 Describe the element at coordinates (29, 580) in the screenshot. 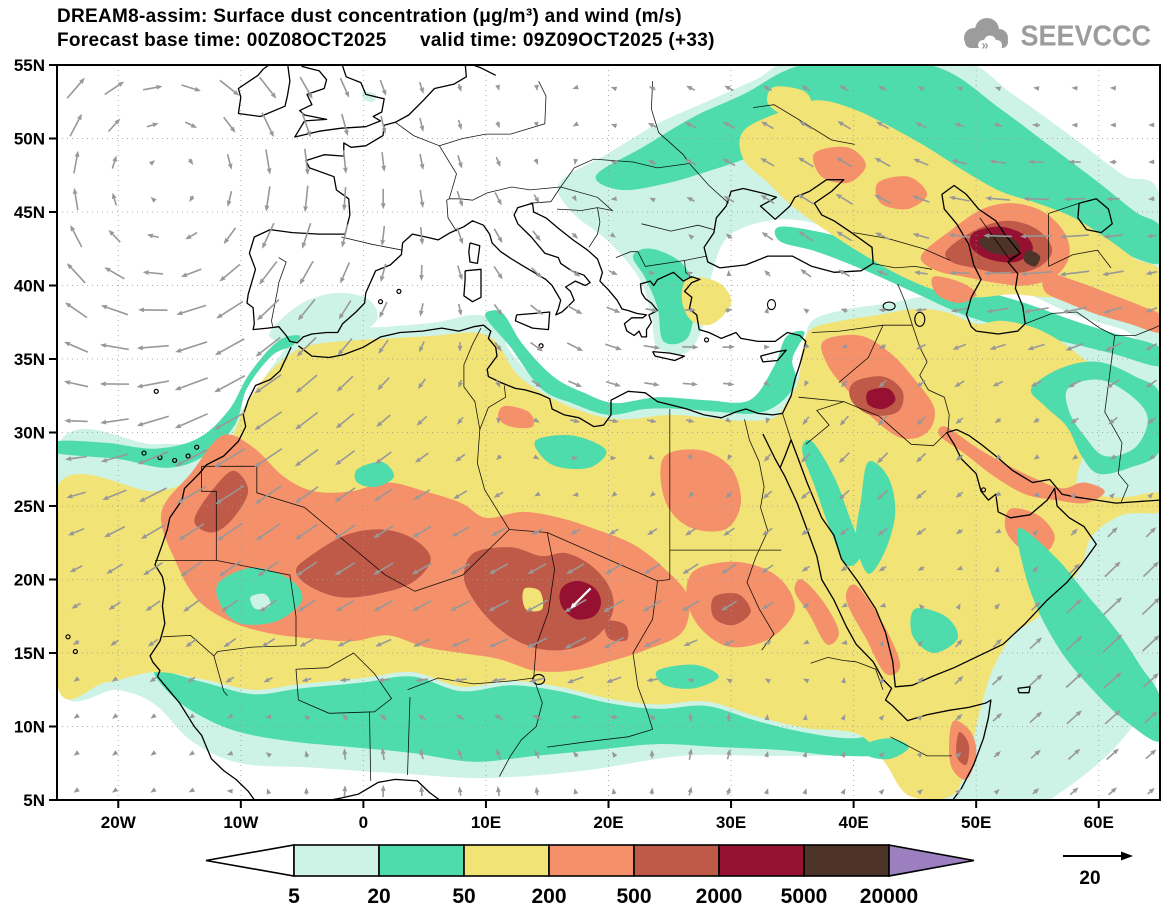

I see `lat-label: 20N` at that location.